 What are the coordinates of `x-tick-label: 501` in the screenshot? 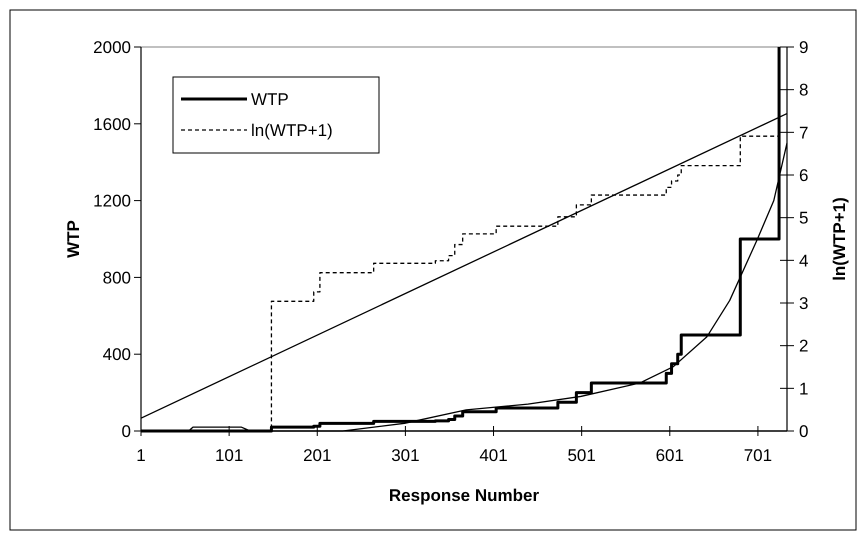 It's located at (581, 455).